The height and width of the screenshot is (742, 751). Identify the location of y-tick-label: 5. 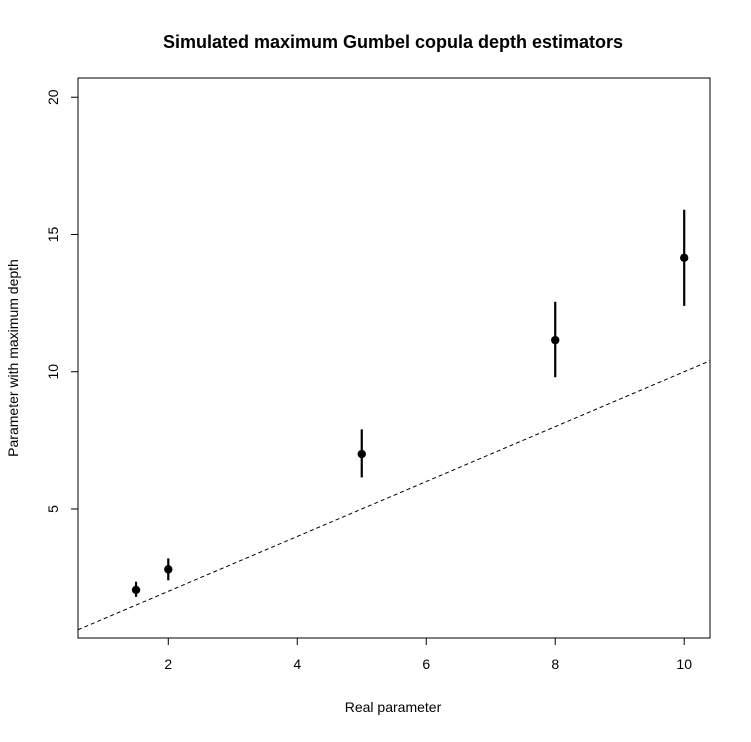
(53, 509).